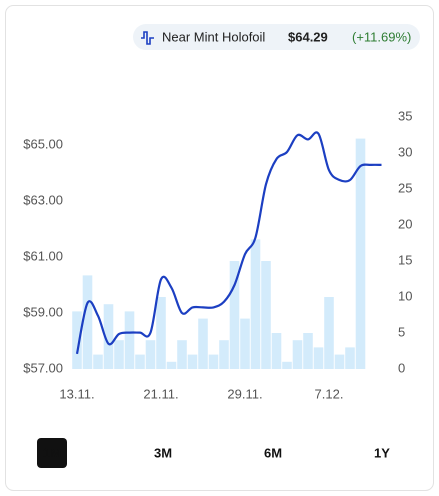  I want to click on y2-tick-label: 15, so click(405, 259).